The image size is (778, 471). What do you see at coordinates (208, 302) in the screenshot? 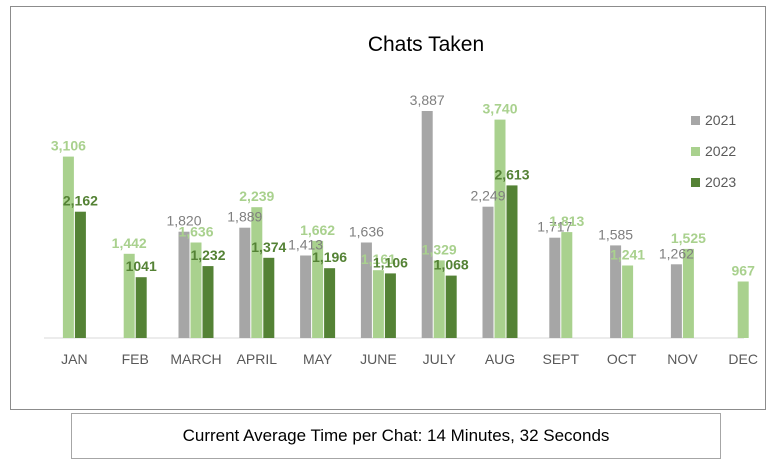
I see `bar-march-2023` at bounding box center [208, 302].